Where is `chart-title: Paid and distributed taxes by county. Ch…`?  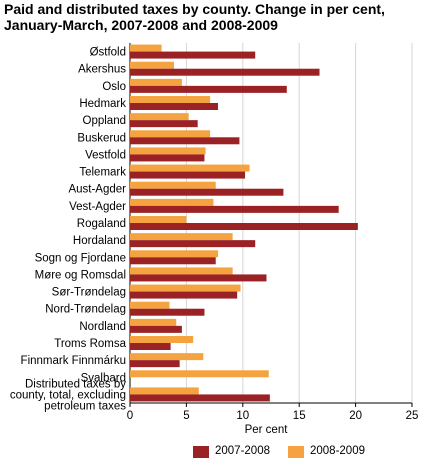 chart-title: Paid and distributed taxes by county. Ch… is located at coordinates (214, 17).